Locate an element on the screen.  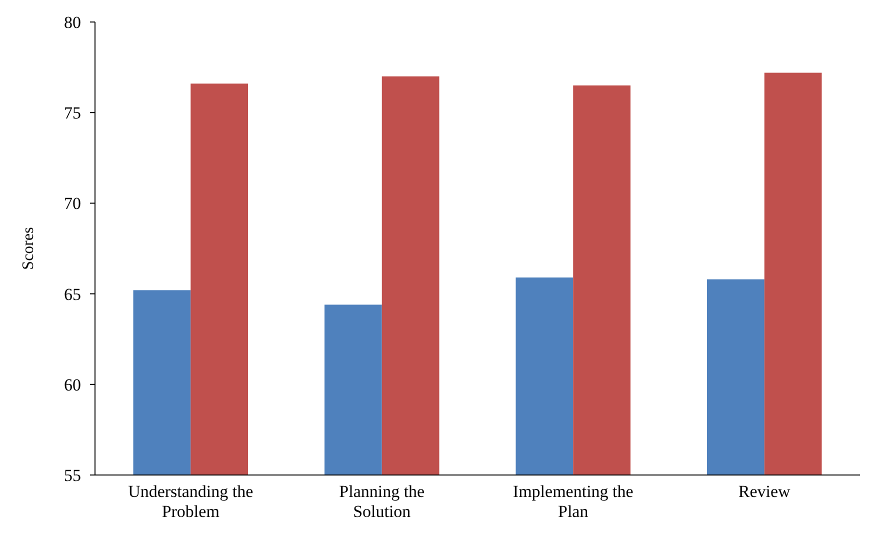
x-tick-label: Understanding the Problem is located at coordinates (191, 501).